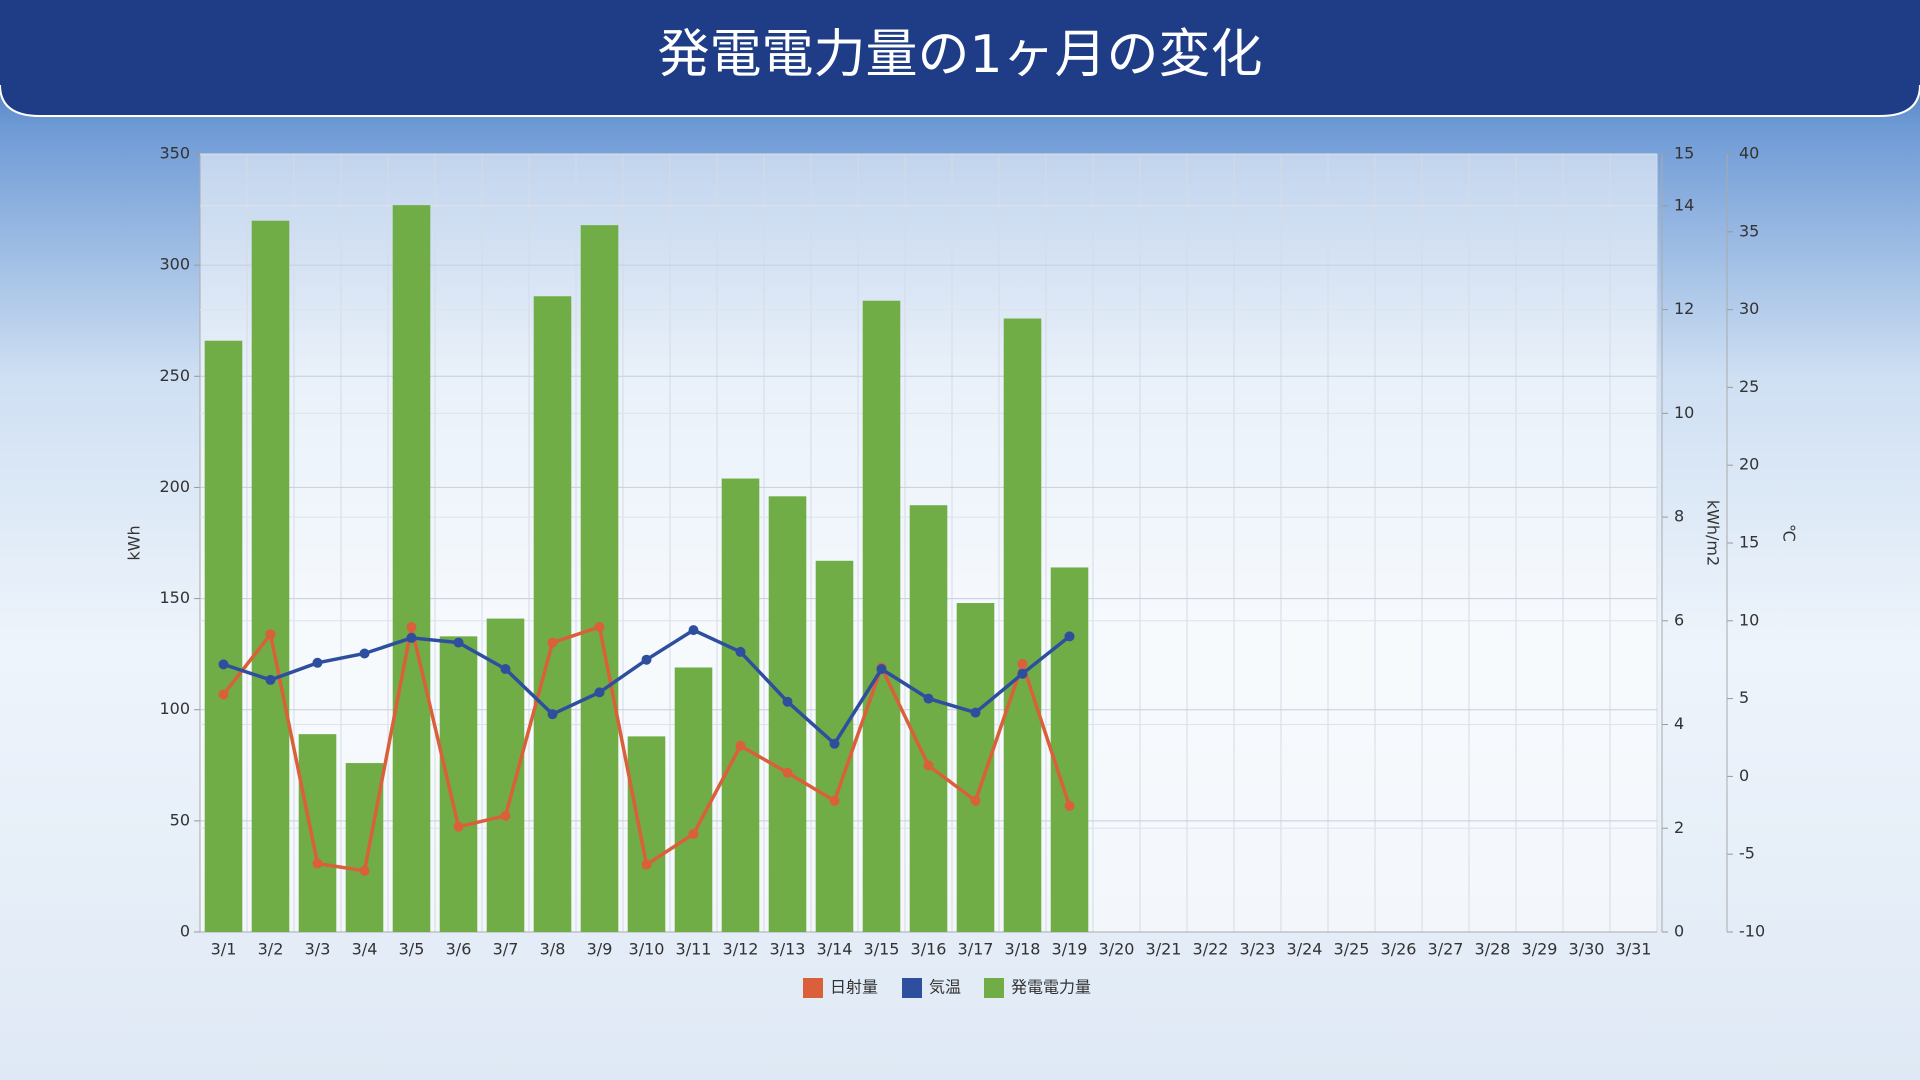 Image resolution: width=1920 pixels, height=1080 pixels. What do you see at coordinates (1749, 464) in the screenshot?
I see `y3-tick-label: 20` at bounding box center [1749, 464].